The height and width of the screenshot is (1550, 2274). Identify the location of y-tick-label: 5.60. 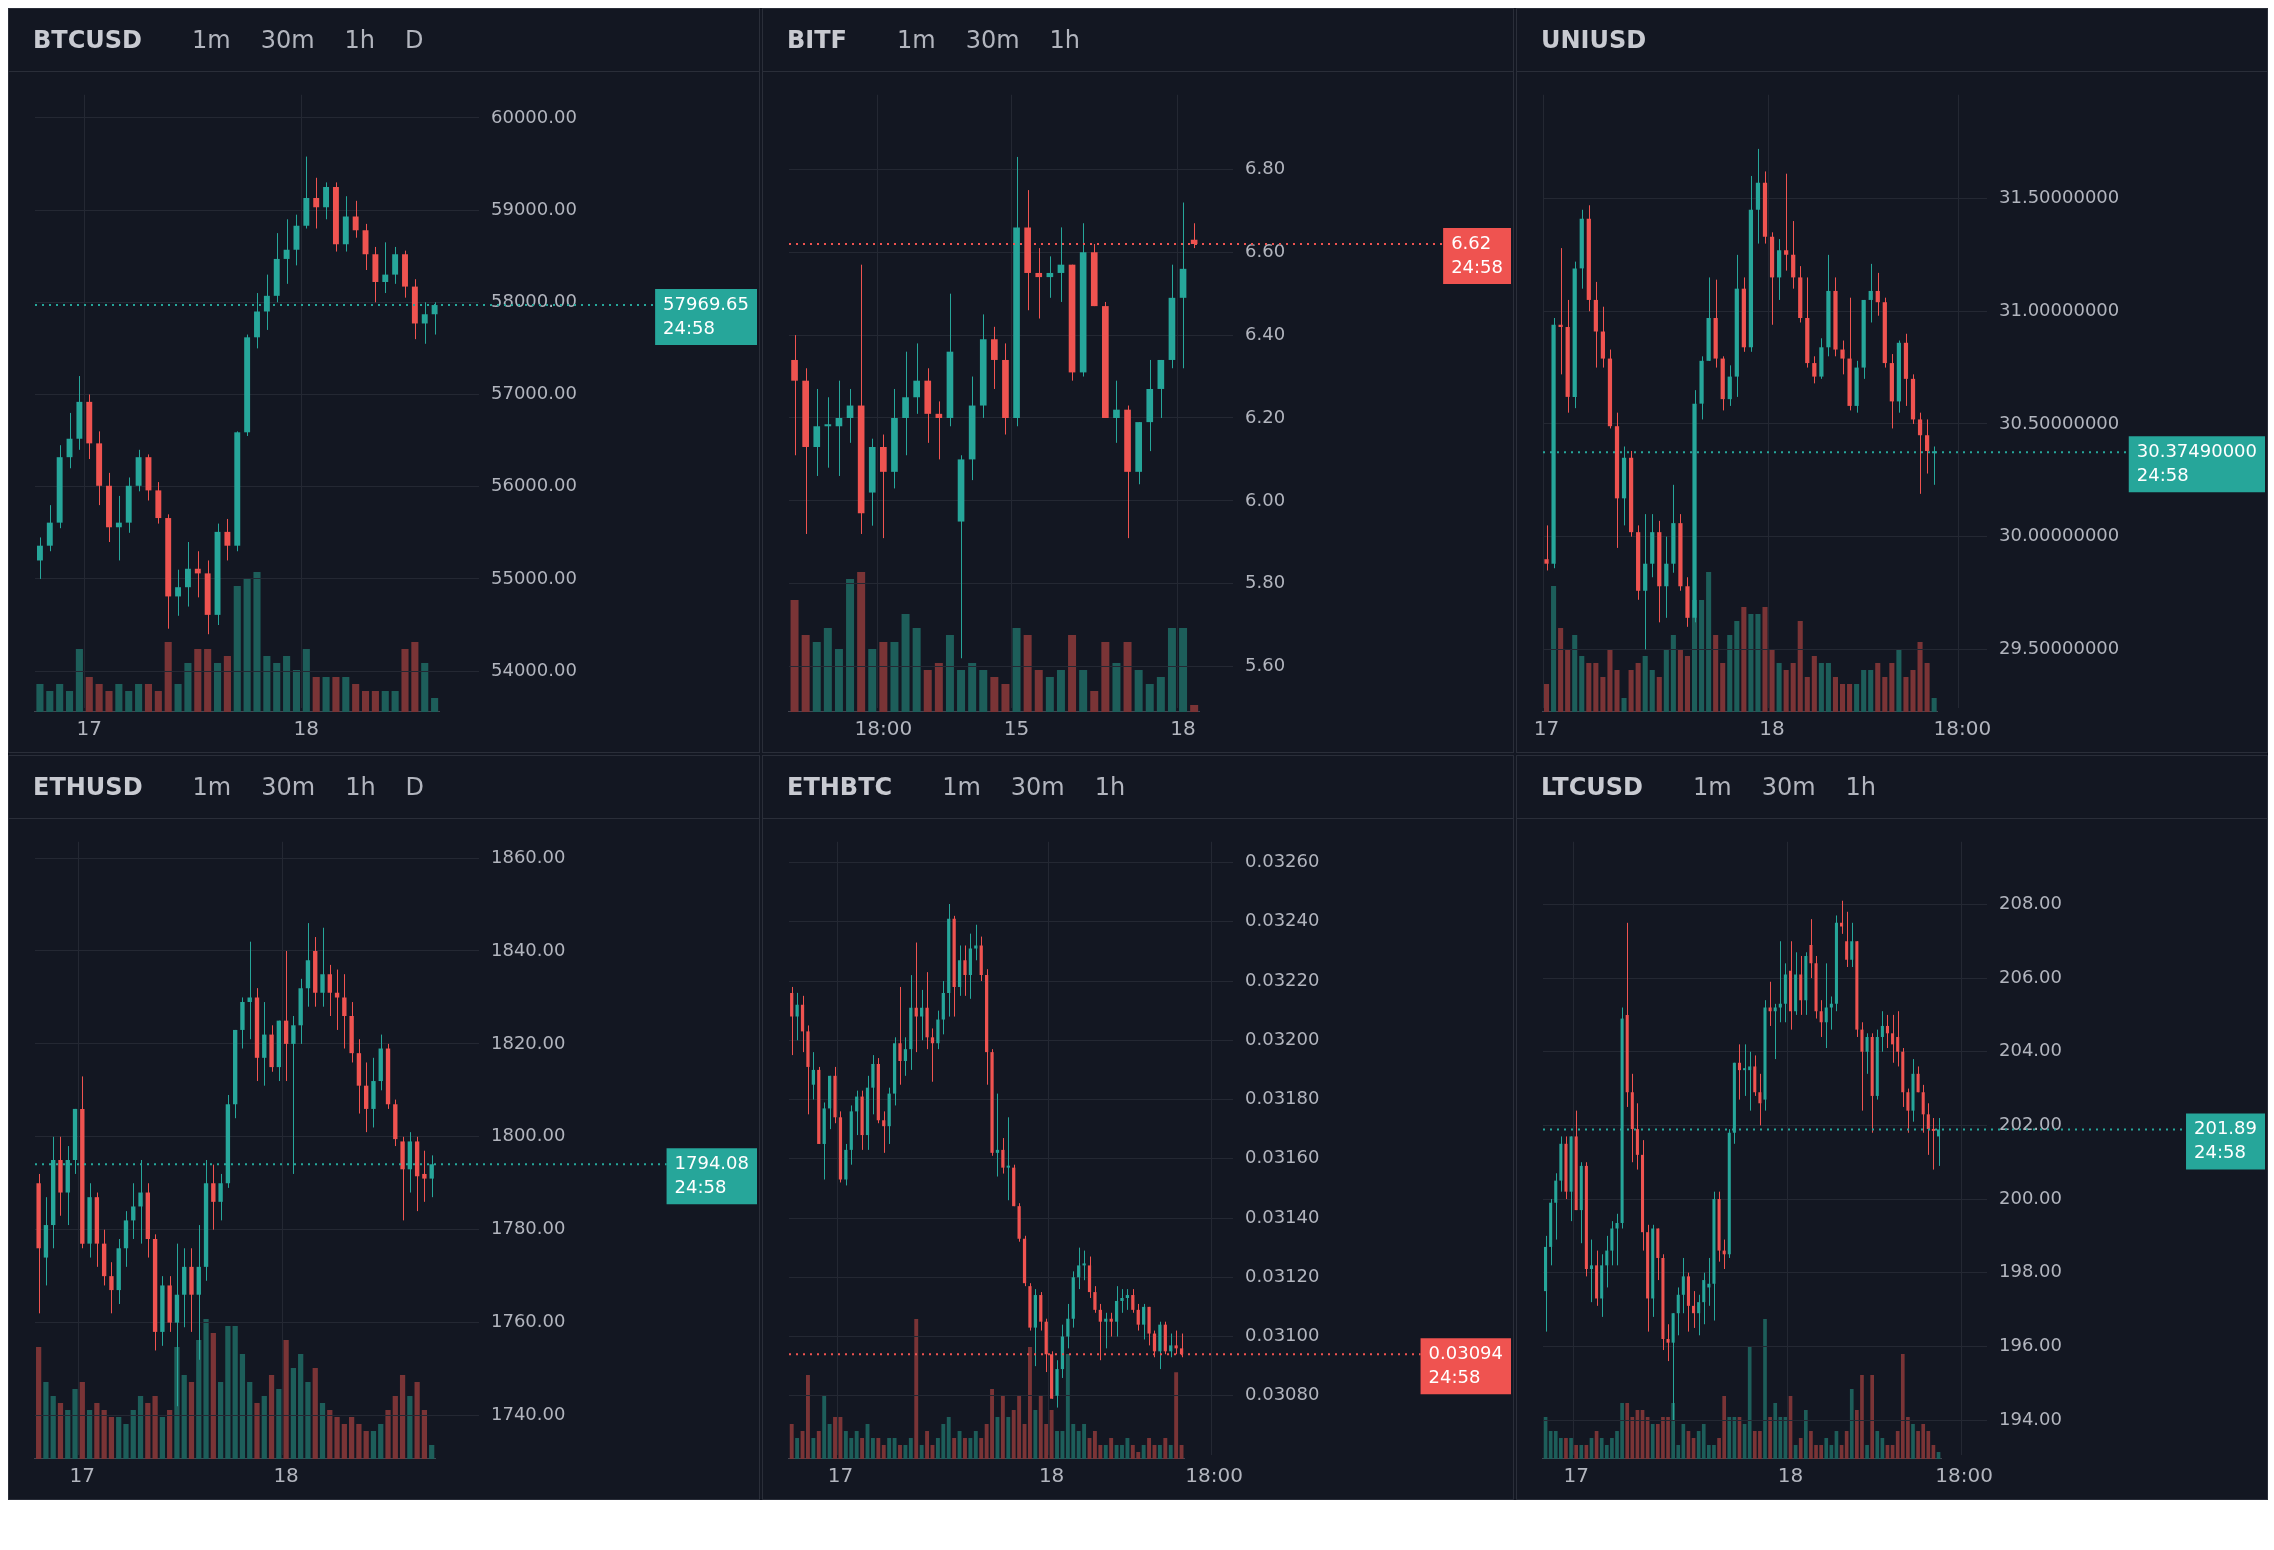
(1265, 665).